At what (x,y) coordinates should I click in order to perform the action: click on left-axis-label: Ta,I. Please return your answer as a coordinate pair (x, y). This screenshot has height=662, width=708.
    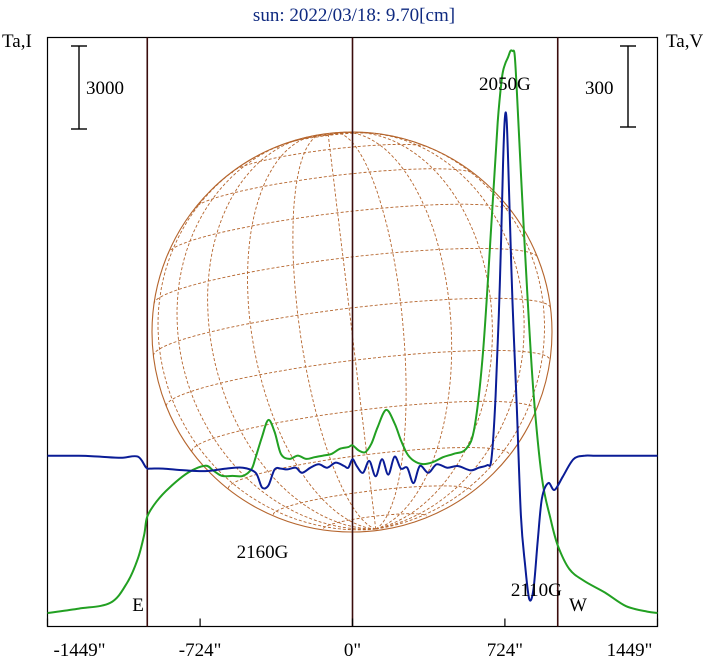
    Looking at the image, I should click on (17, 41).